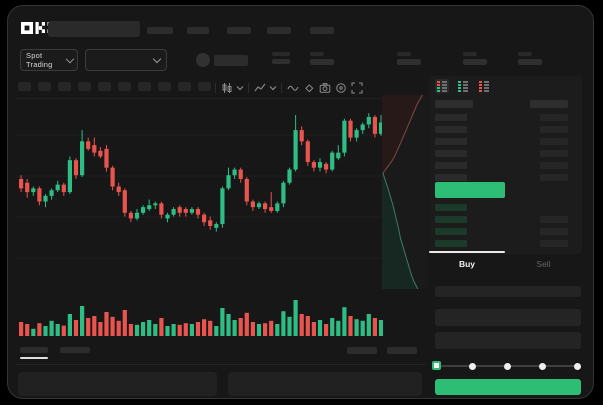  Describe the element at coordinates (94, 29) in the screenshot. I see `search-input` at that location.